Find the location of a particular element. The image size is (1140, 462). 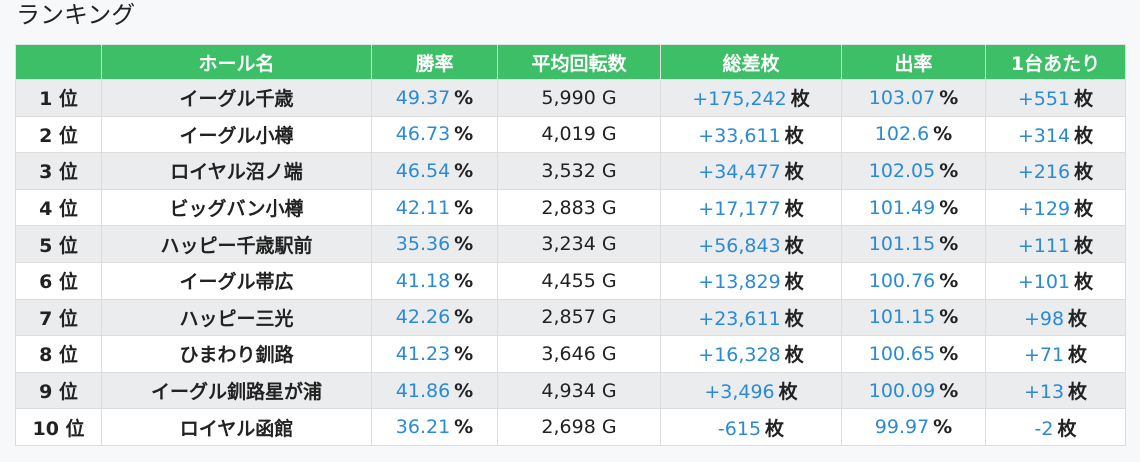

hall-cell: ハッピー千歳駅前 is located at coordinates (236, 244).